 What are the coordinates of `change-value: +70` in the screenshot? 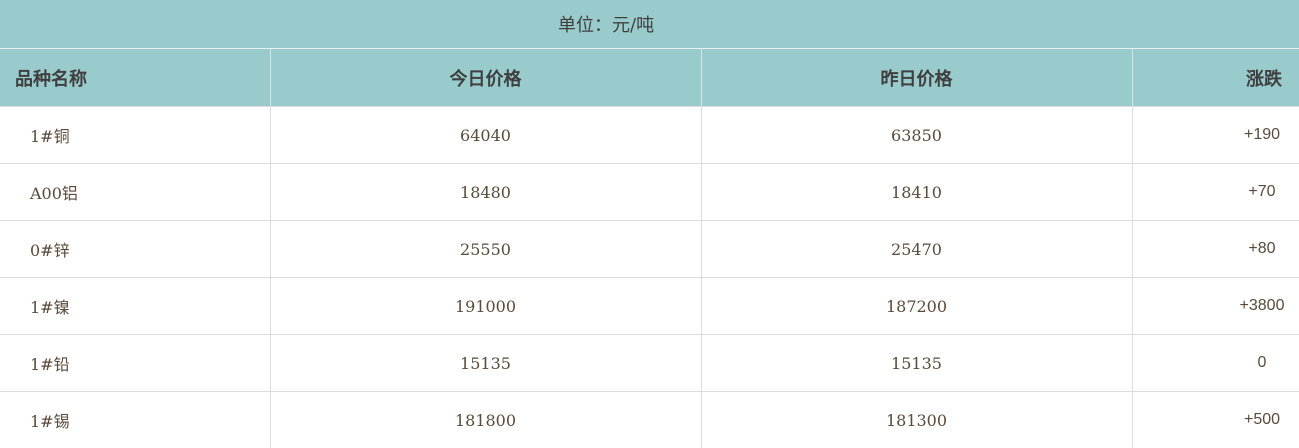 It's located at (1262, 192).